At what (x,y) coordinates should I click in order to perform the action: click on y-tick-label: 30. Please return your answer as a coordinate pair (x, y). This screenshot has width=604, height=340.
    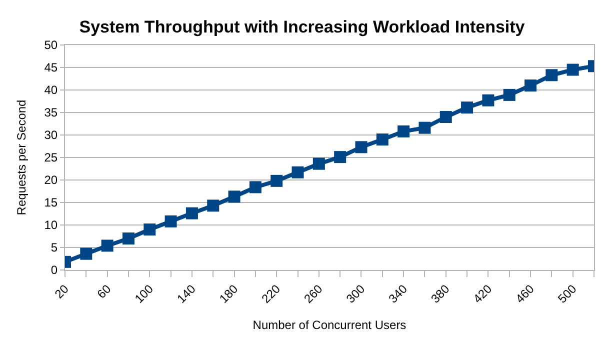
    Looking at the image, I should click on (51, 135).